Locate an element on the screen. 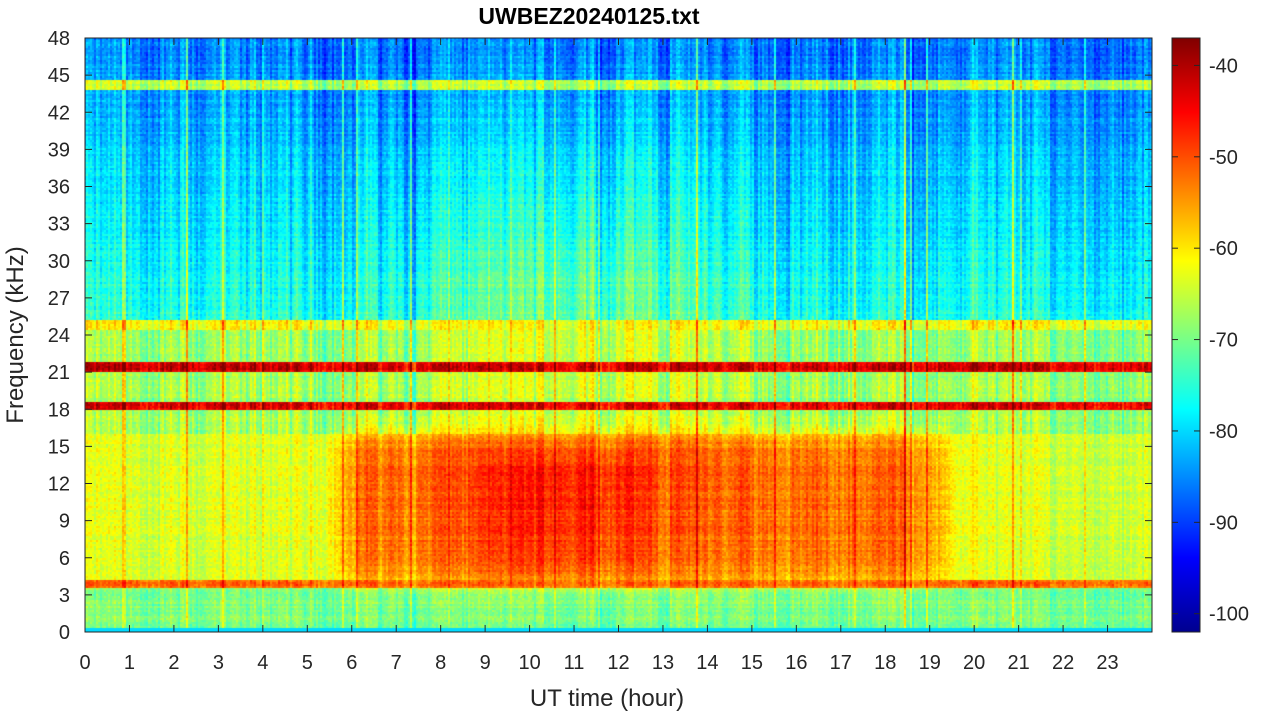 Image resolution: width=1280 pixels, height=715 pixels. x-tick-label: 6 is located at coordinates (351, 663).